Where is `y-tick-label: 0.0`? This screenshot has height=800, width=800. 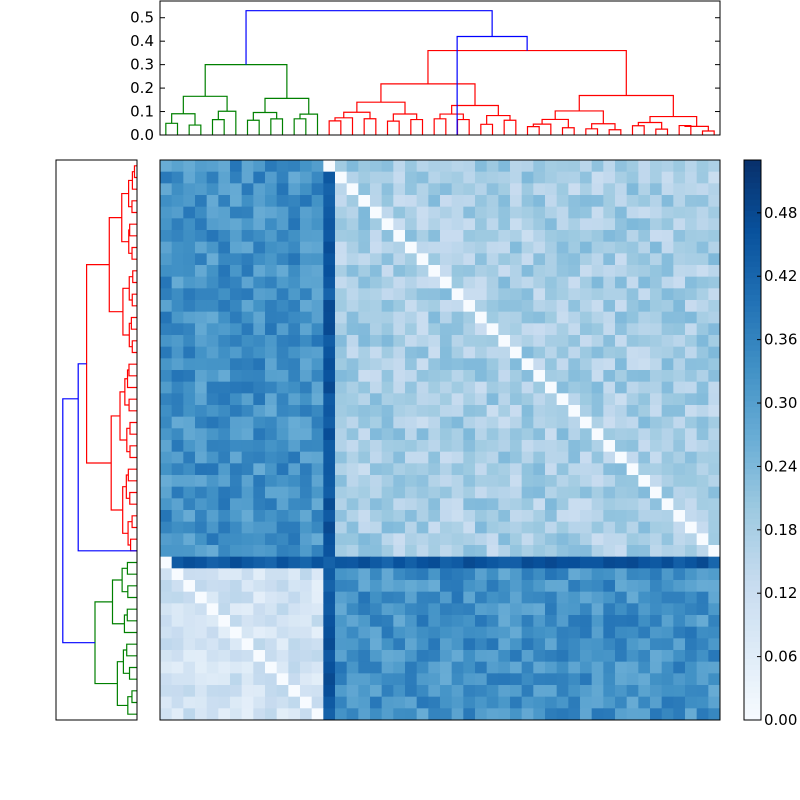
y-tick-label: 0.0 is located at coordinates (142, 135).